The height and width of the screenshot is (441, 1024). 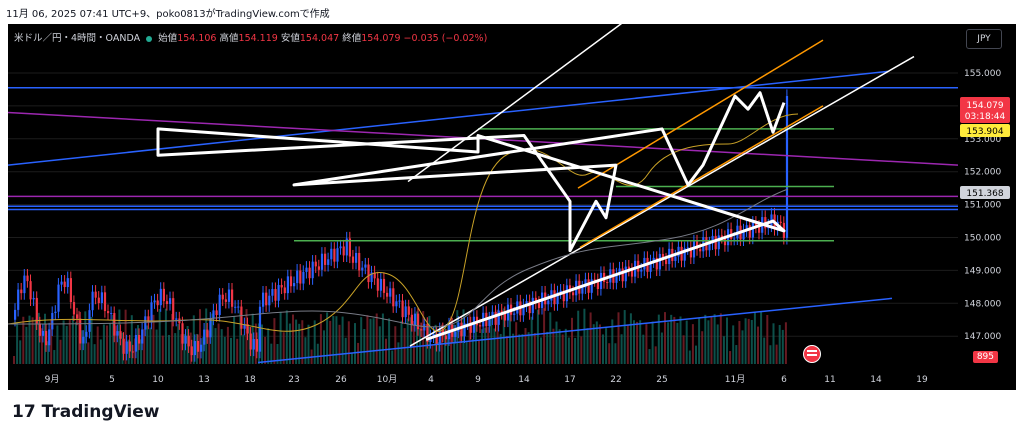 I want to click on high-label: 高値, so click(x=229, y=38).